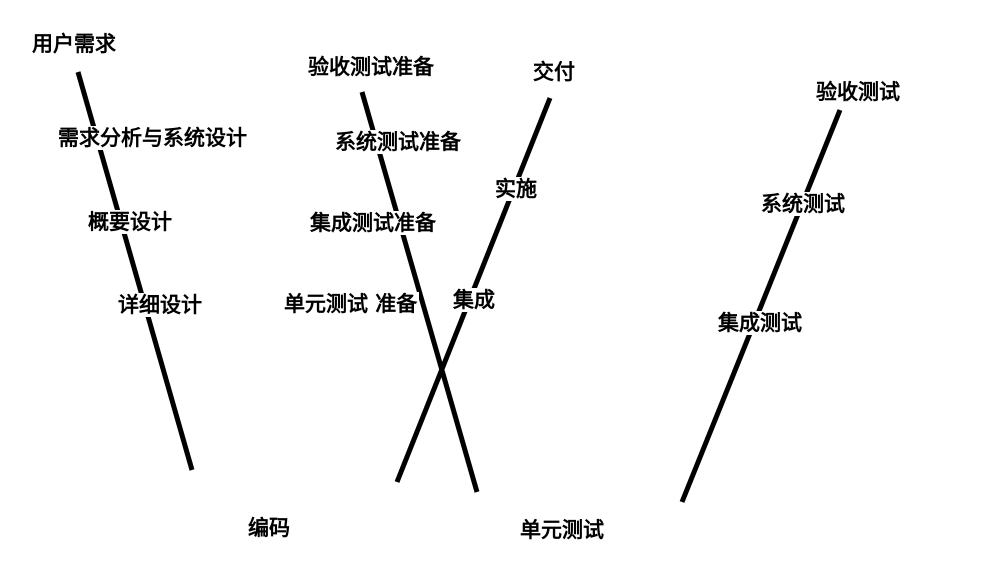 This screenshot has width=983, height=564. What do you see at coordinates (474, 300) in the screenshot?
I see `integration-label: 集成` at bounding box center [474, 300].